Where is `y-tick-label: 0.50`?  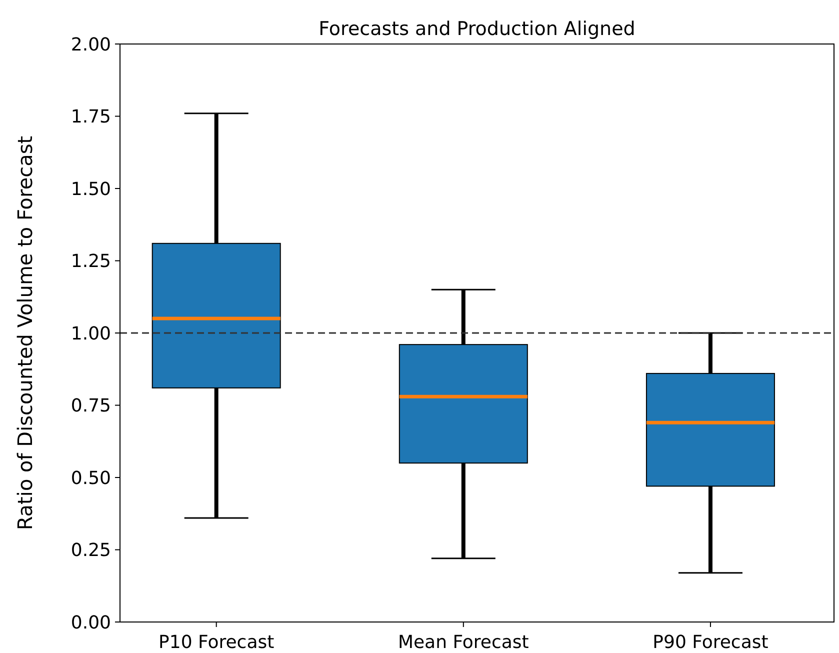 y-tick-label: 0.50 is located at coordinates (90, 478).